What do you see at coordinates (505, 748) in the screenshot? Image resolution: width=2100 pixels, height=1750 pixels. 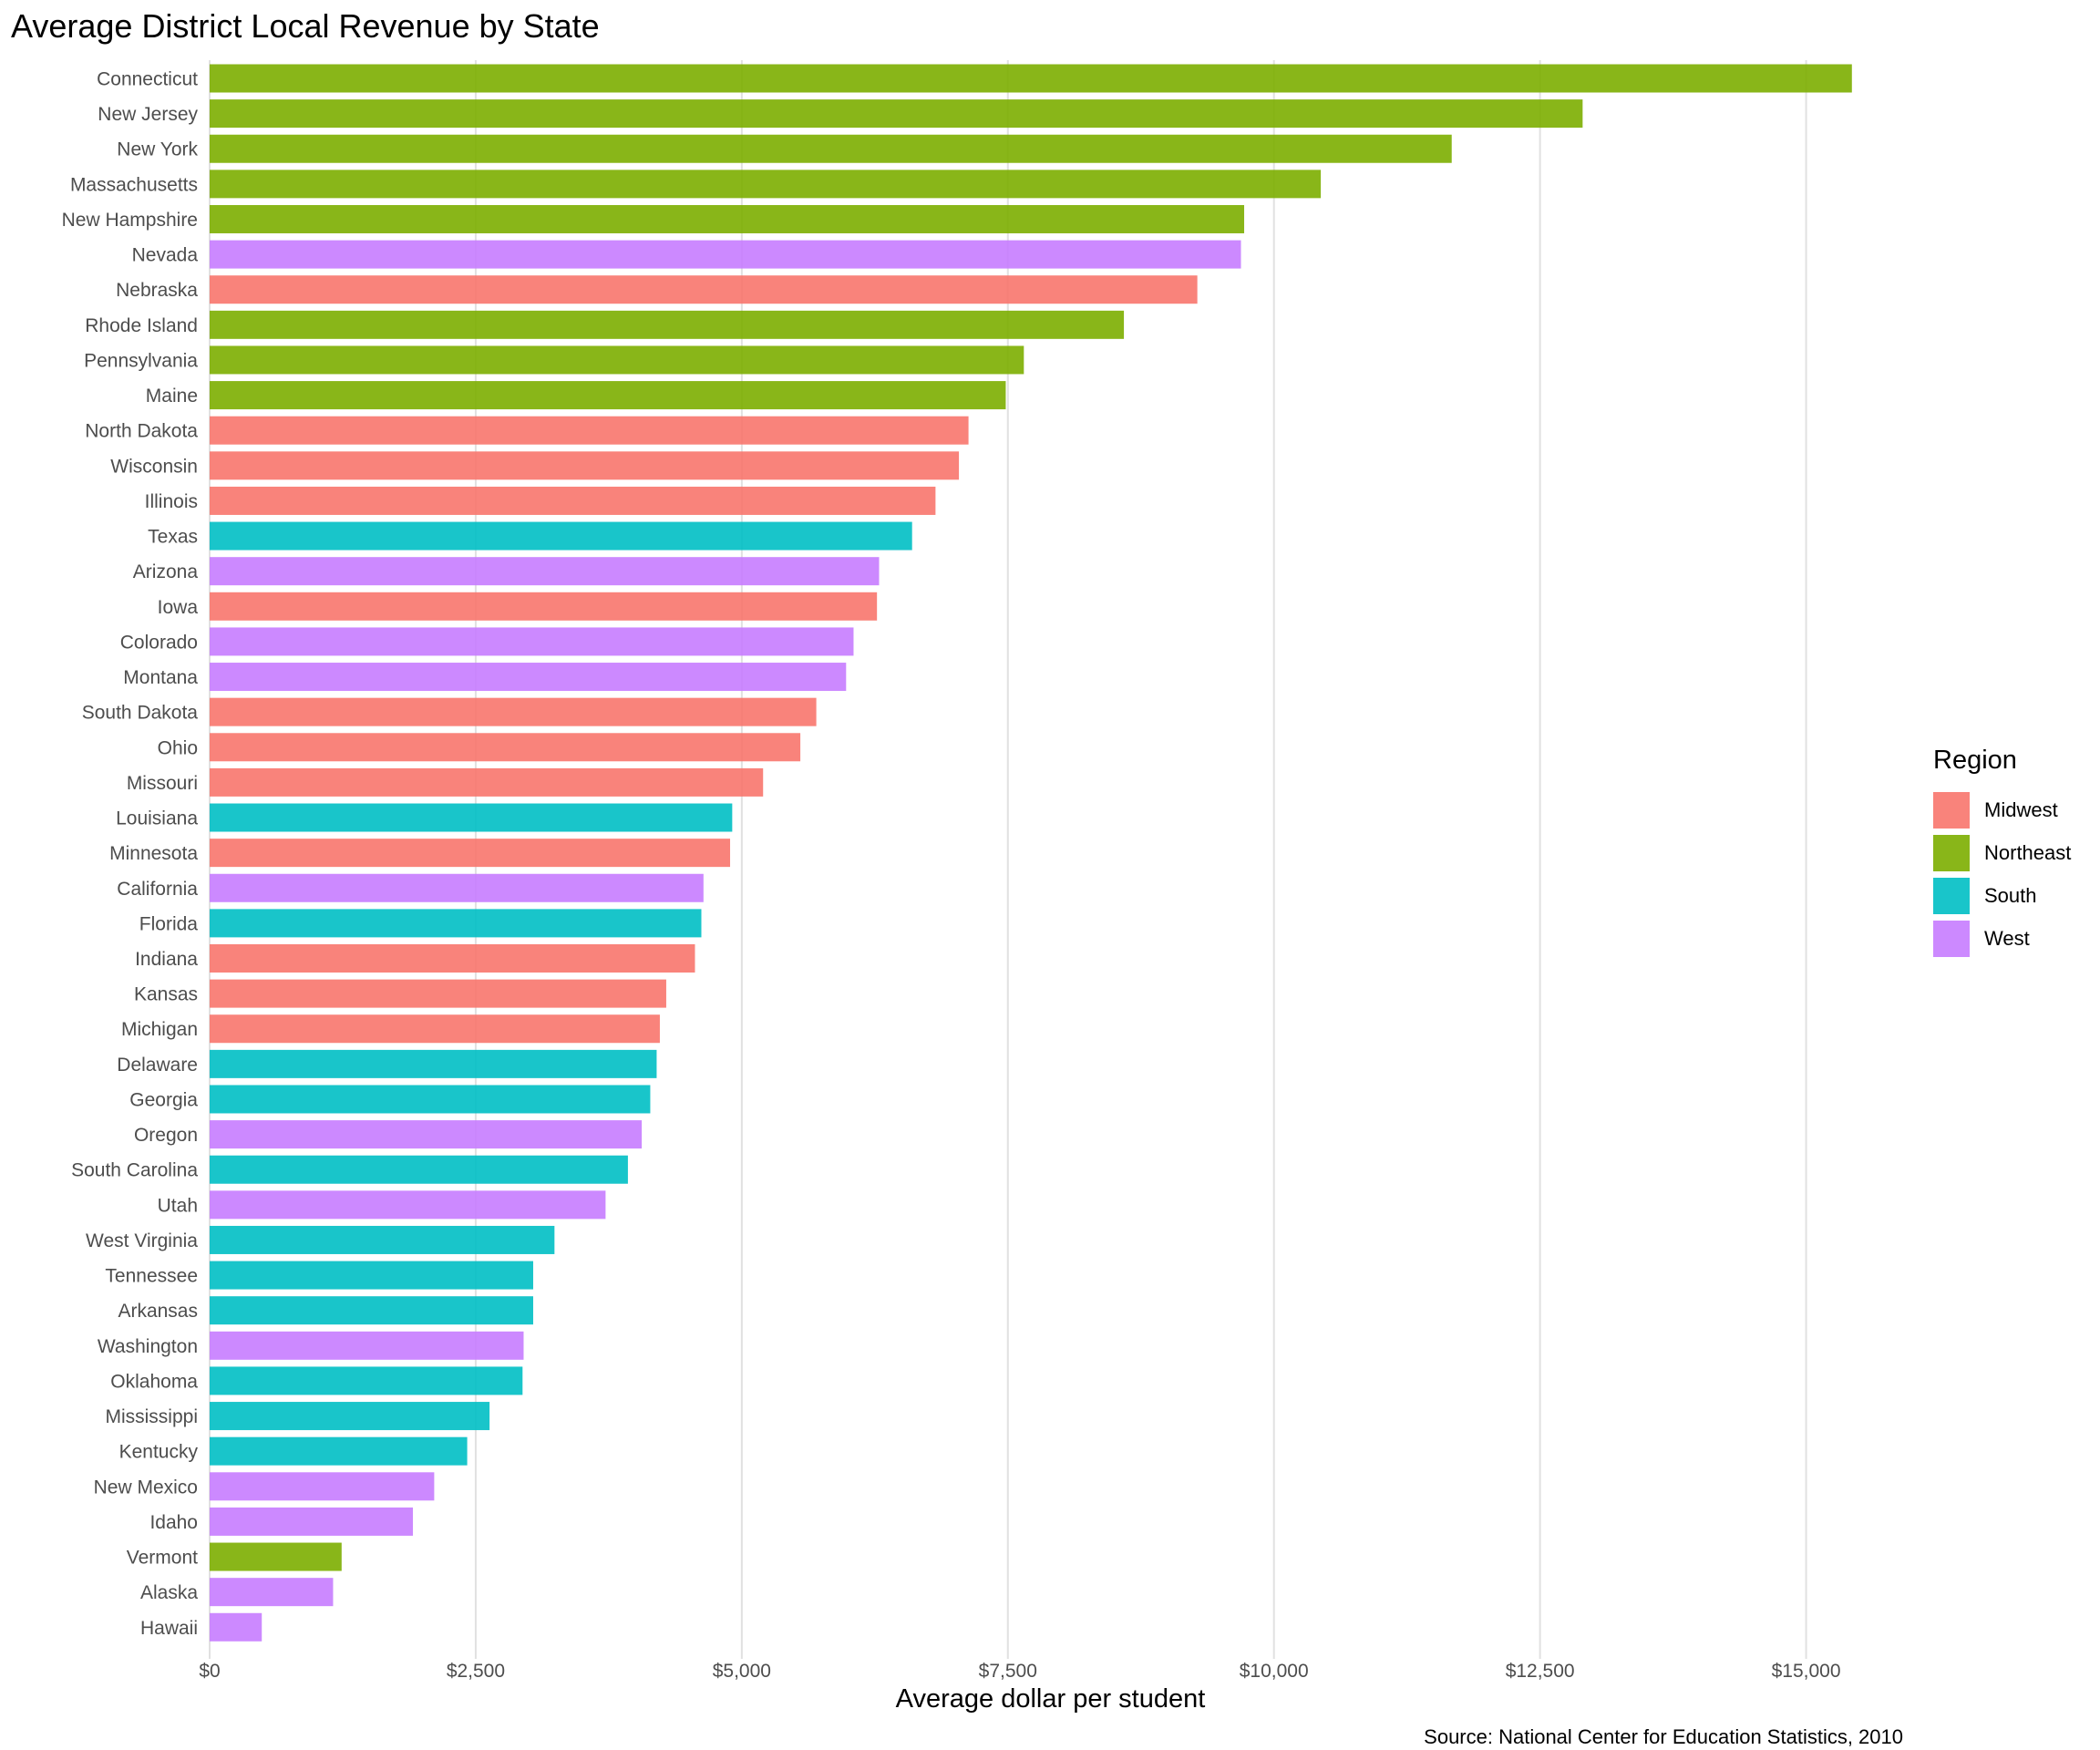 I see `bar-ohio` at bounding box center [505, 748].